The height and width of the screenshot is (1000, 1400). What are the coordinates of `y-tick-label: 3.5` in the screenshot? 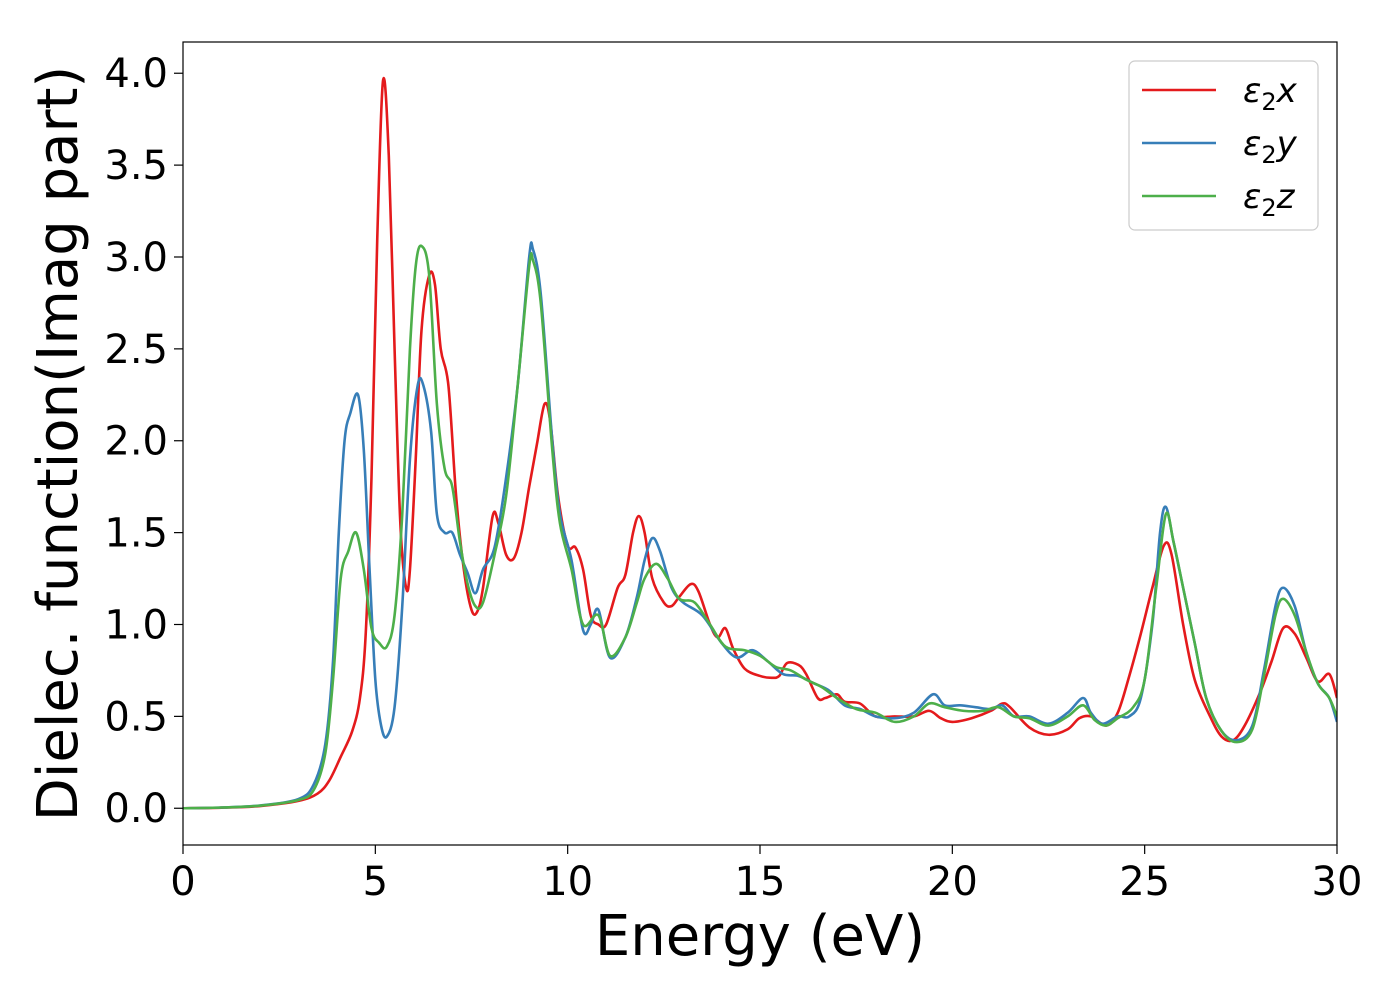 It's located at (136, 166).